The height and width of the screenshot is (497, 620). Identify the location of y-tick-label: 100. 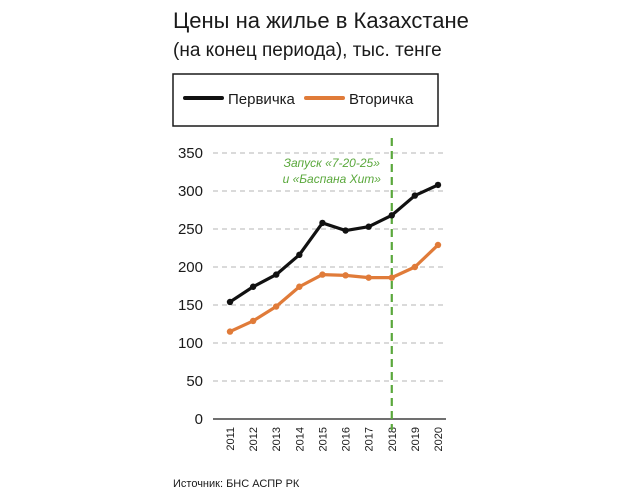
(190, 343).